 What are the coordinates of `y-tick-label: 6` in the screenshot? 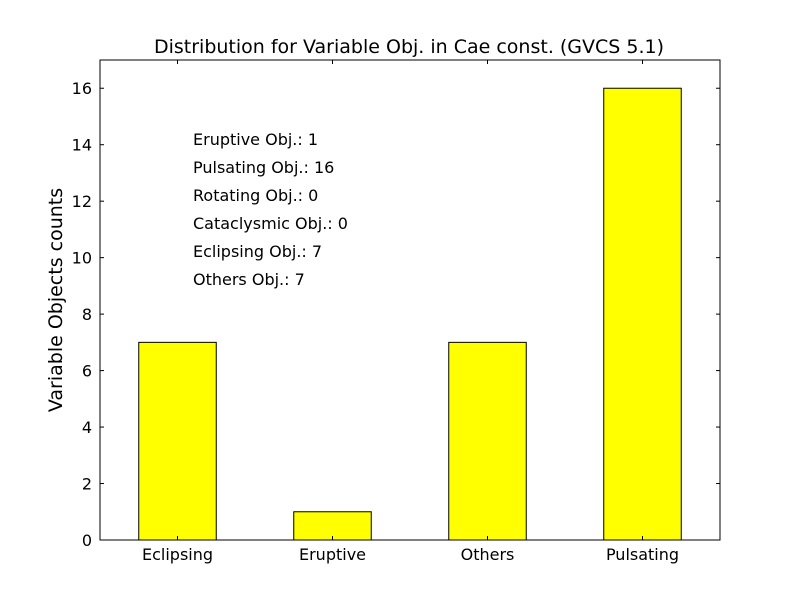 It's located at (87, 371).